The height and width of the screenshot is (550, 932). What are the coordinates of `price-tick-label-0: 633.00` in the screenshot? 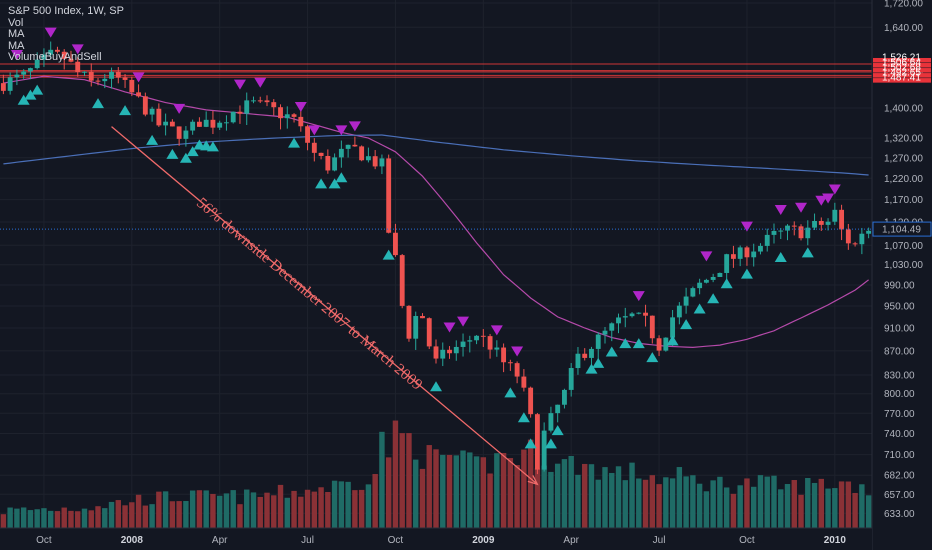 It's located at (899, 514).